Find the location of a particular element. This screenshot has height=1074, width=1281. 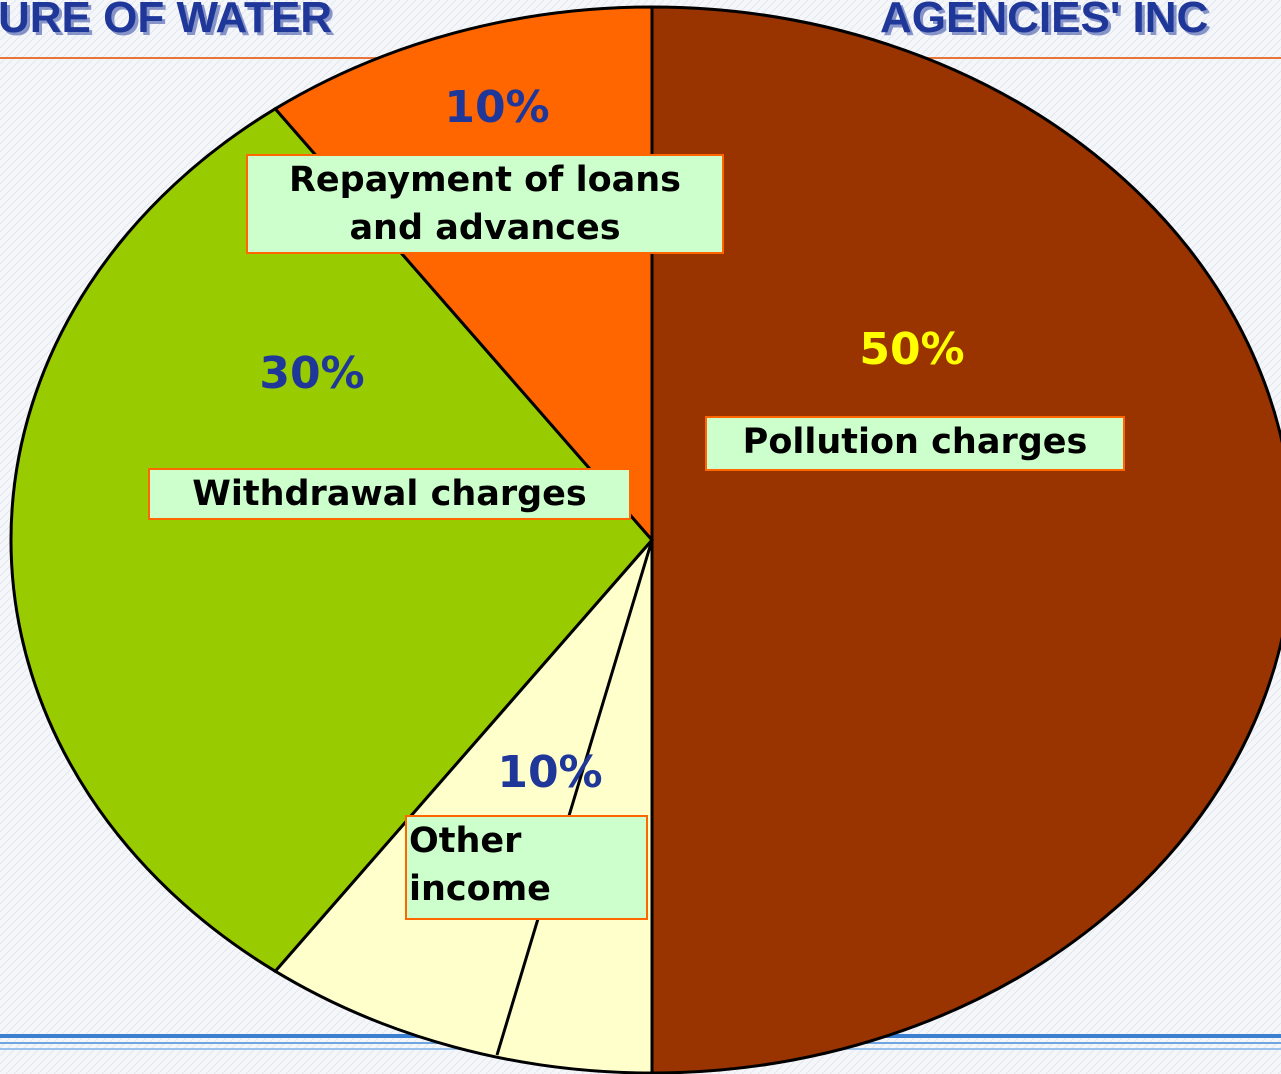

title-left: URE OF WATER is located at coordinates (166, 21).